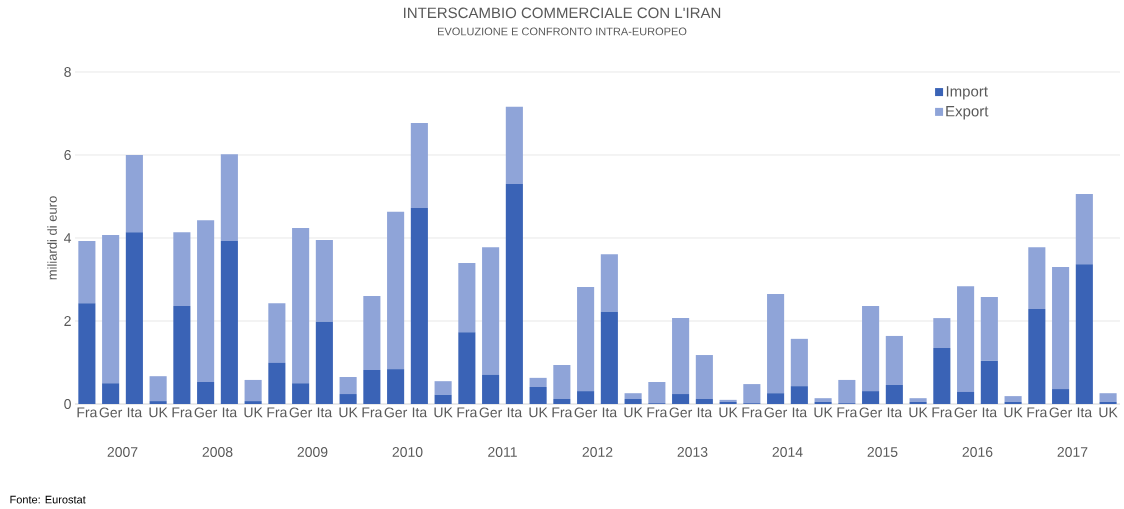 This screenshot has width=1124, height=509. I want to click on text: 2015, so click(882, 452).